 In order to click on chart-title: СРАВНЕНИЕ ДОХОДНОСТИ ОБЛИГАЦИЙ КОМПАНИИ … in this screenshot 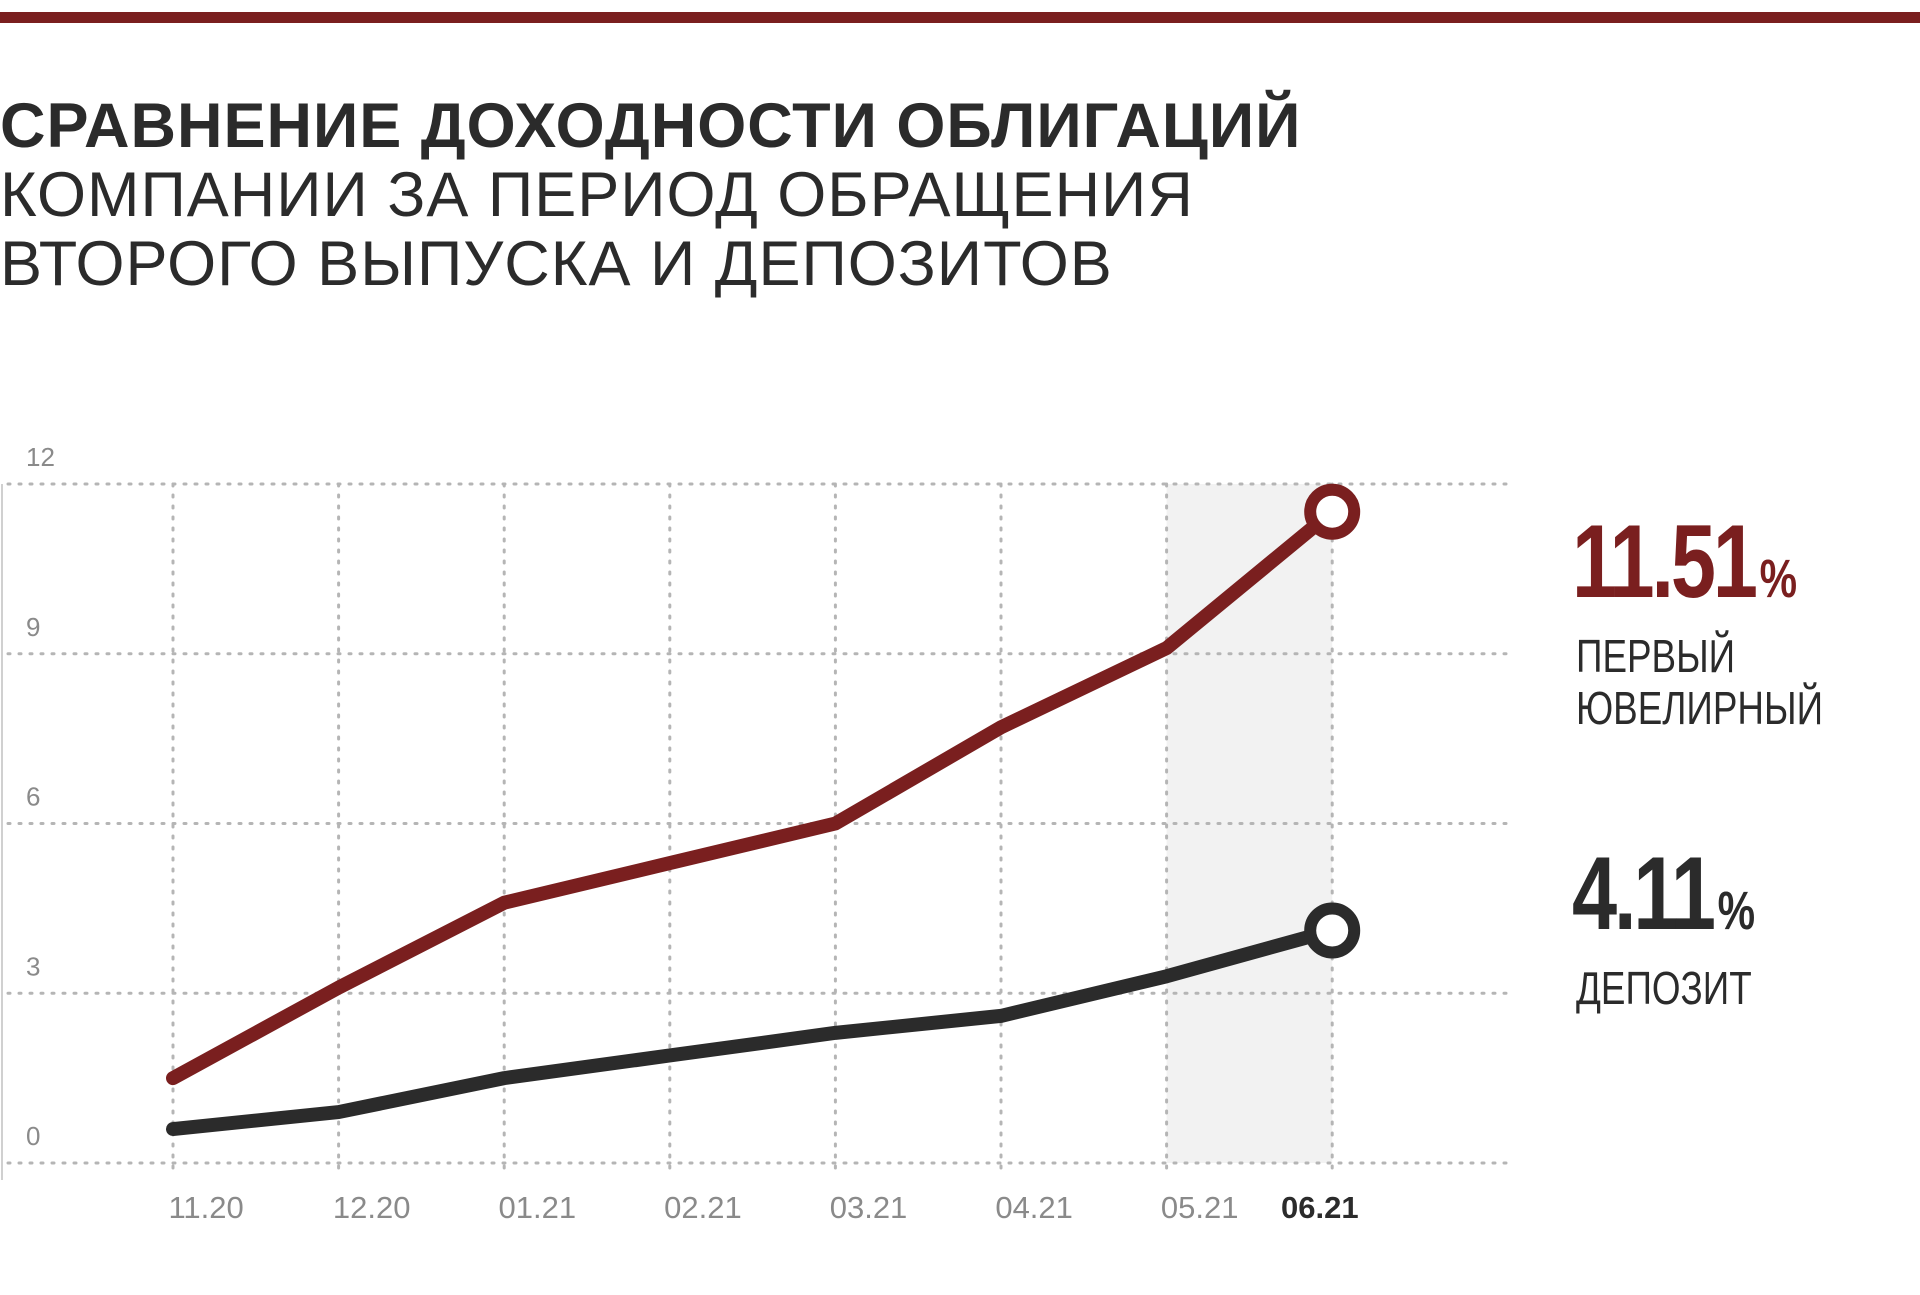, I will do `click(650, 195)`.